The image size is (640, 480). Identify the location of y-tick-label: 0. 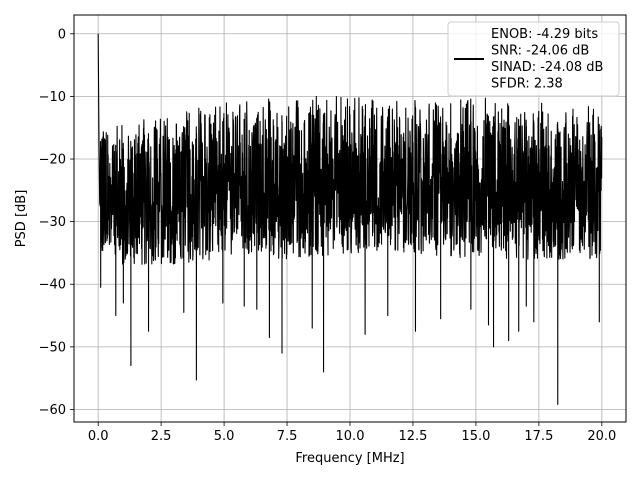
(62, 34).